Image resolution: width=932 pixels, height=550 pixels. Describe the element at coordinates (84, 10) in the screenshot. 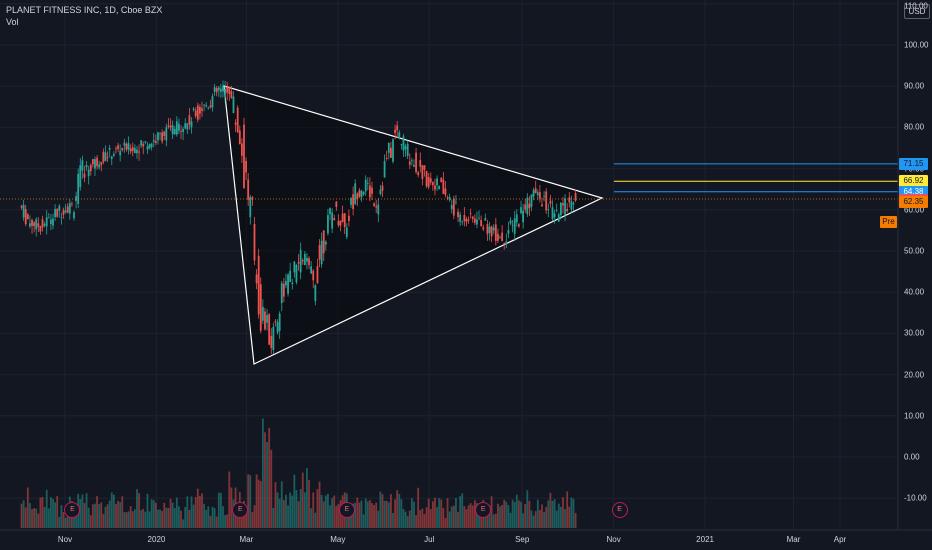

I see `symbol-title: PLANET FITNESS INC, 1D, Cboe BZX` at that location.